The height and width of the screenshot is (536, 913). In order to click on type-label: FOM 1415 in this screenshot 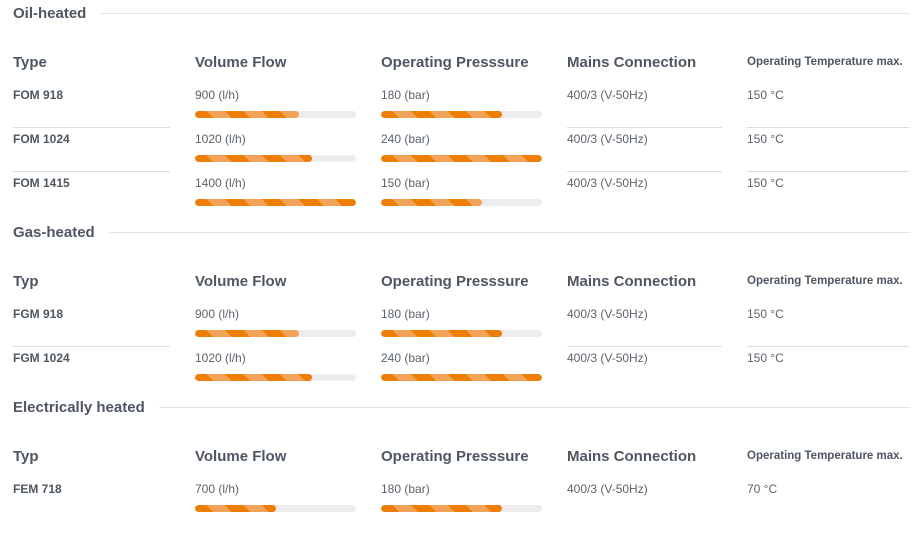, I will do `click(41, 183)`.